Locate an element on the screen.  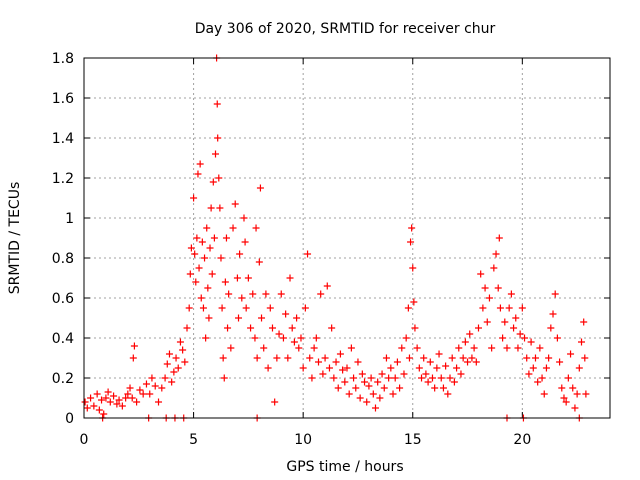
y-tick-label: 1.8 is located at coordinates (63, 59).